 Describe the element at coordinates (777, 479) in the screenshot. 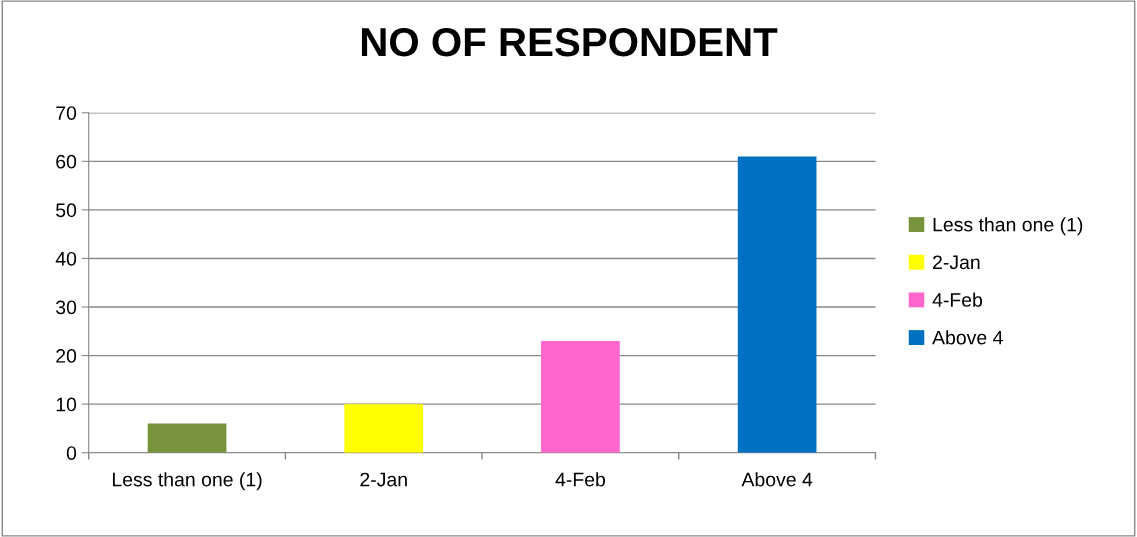

I see `x-tick-label: Above 4` at that location.